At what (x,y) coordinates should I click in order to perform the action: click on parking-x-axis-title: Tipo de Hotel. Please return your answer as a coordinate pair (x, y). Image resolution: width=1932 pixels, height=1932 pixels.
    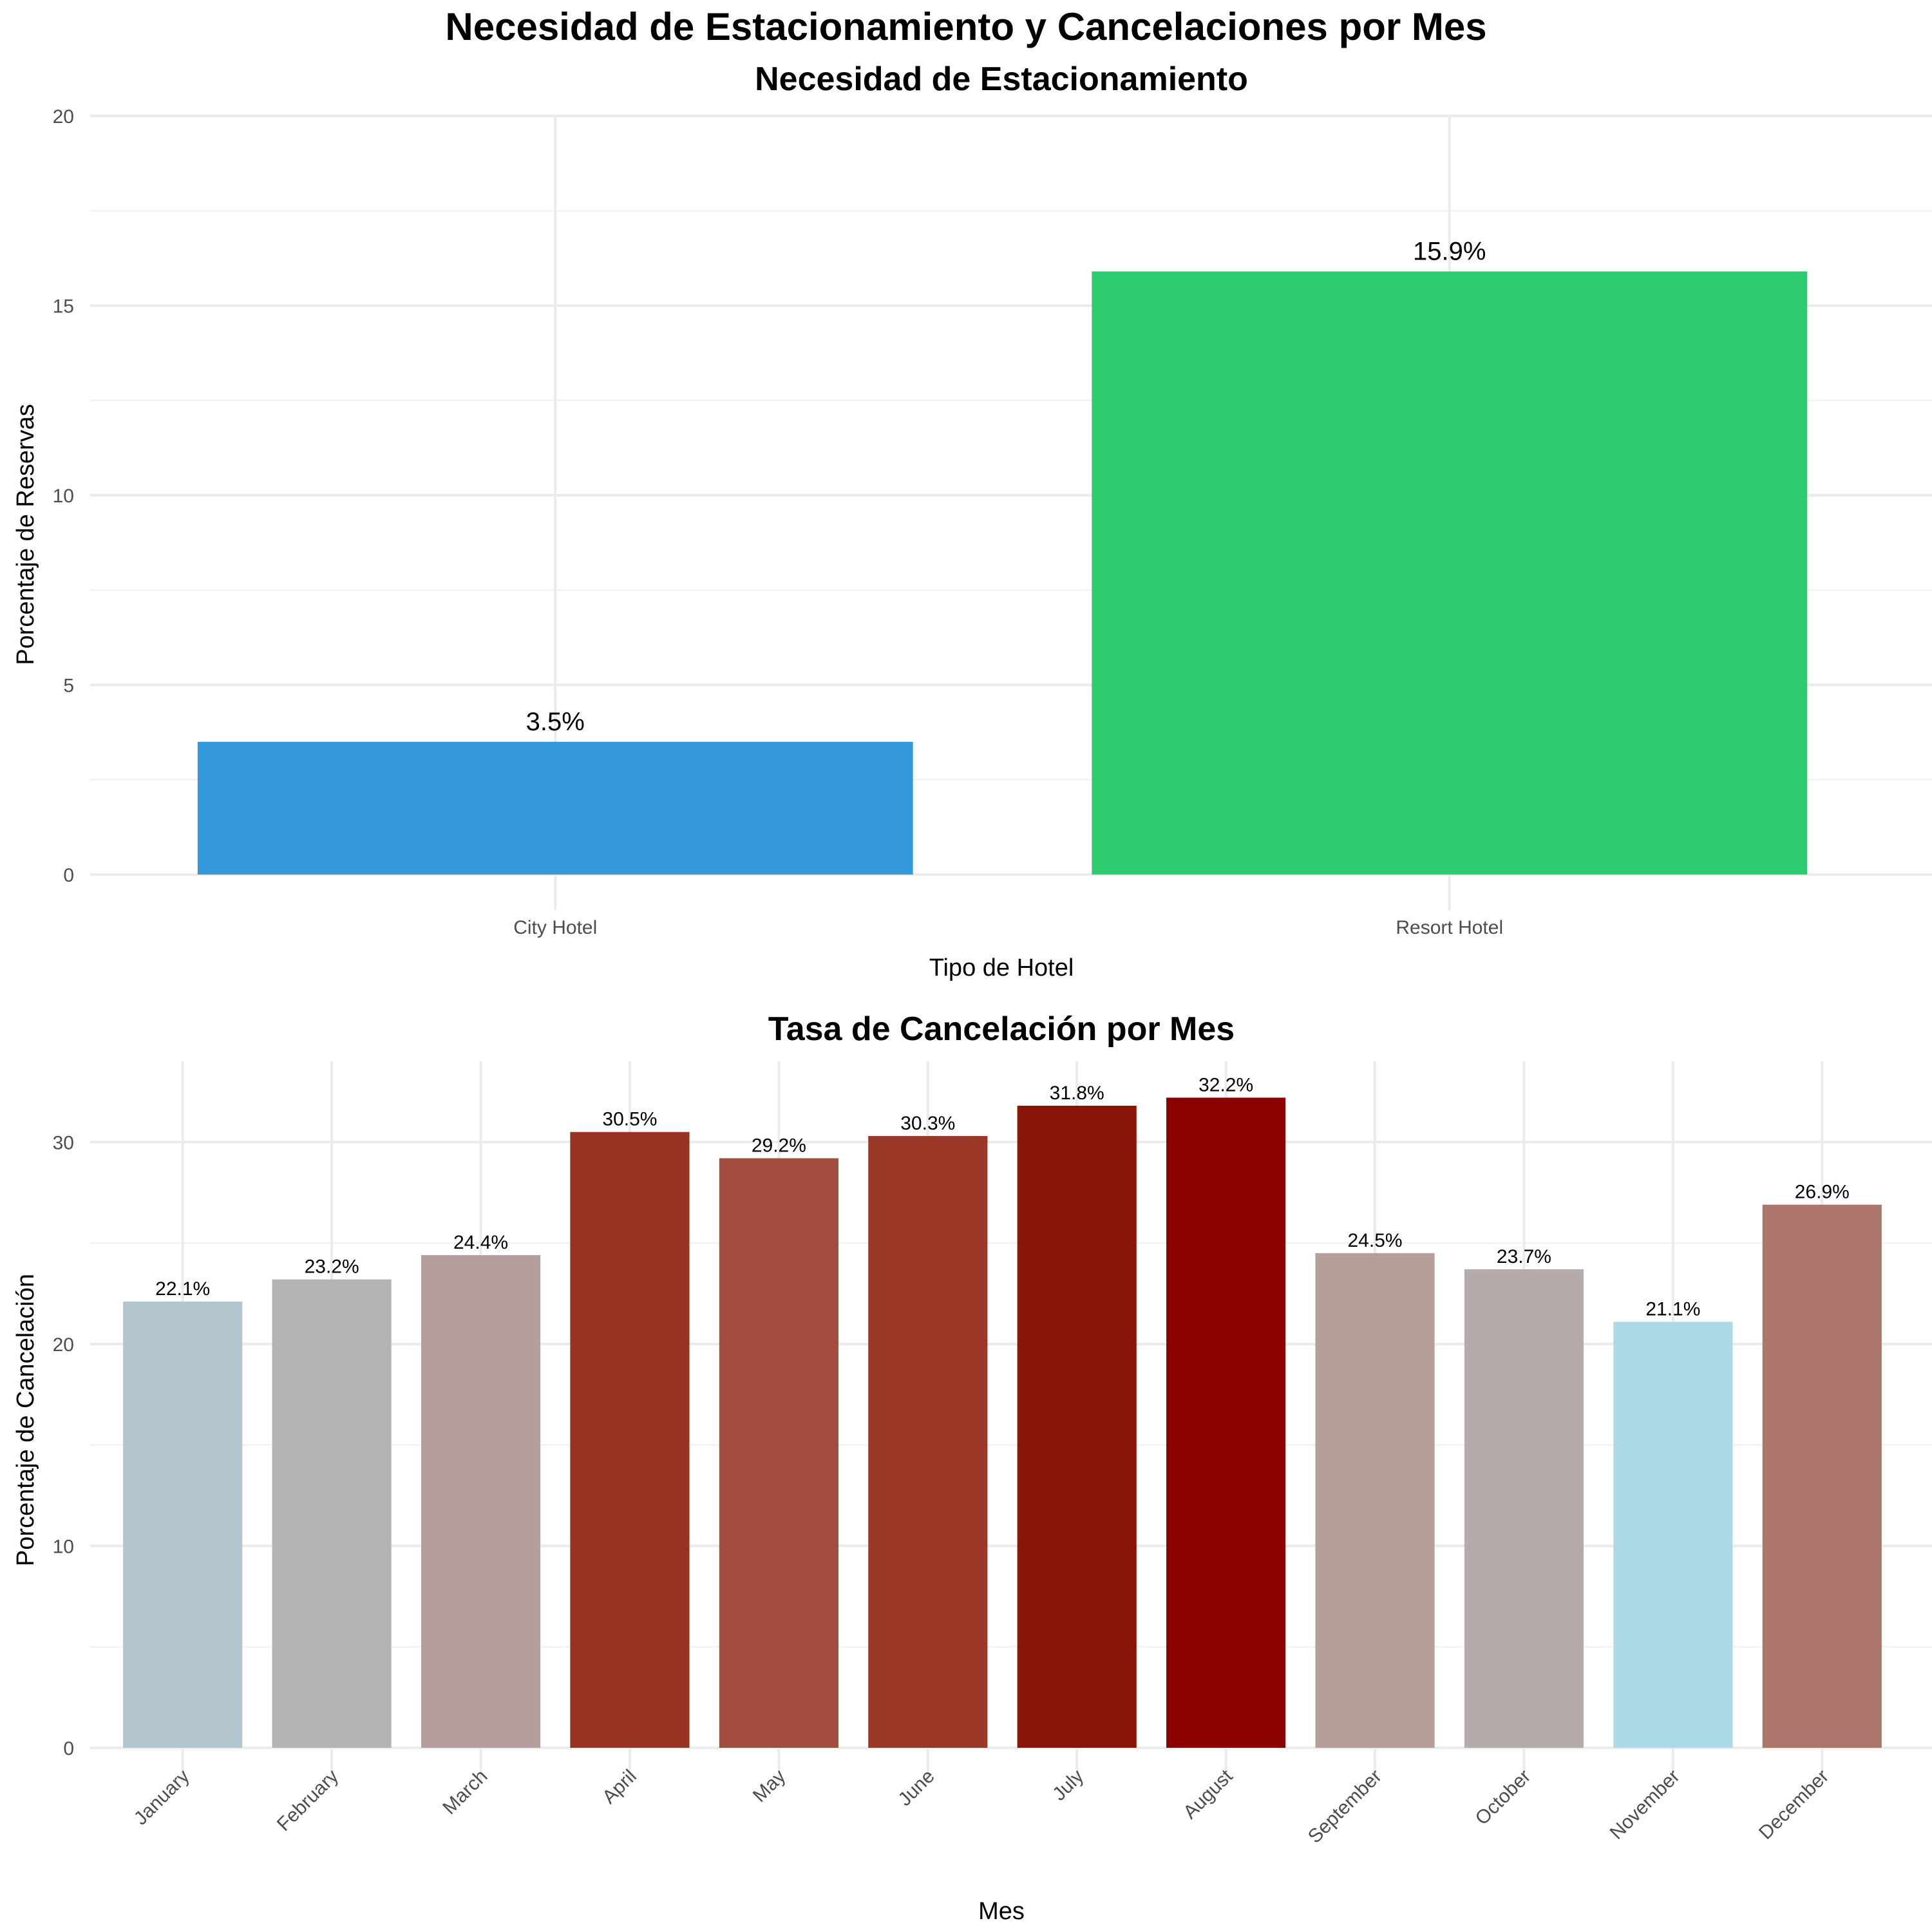
    Looking at the image, I should click on (1002, 968).